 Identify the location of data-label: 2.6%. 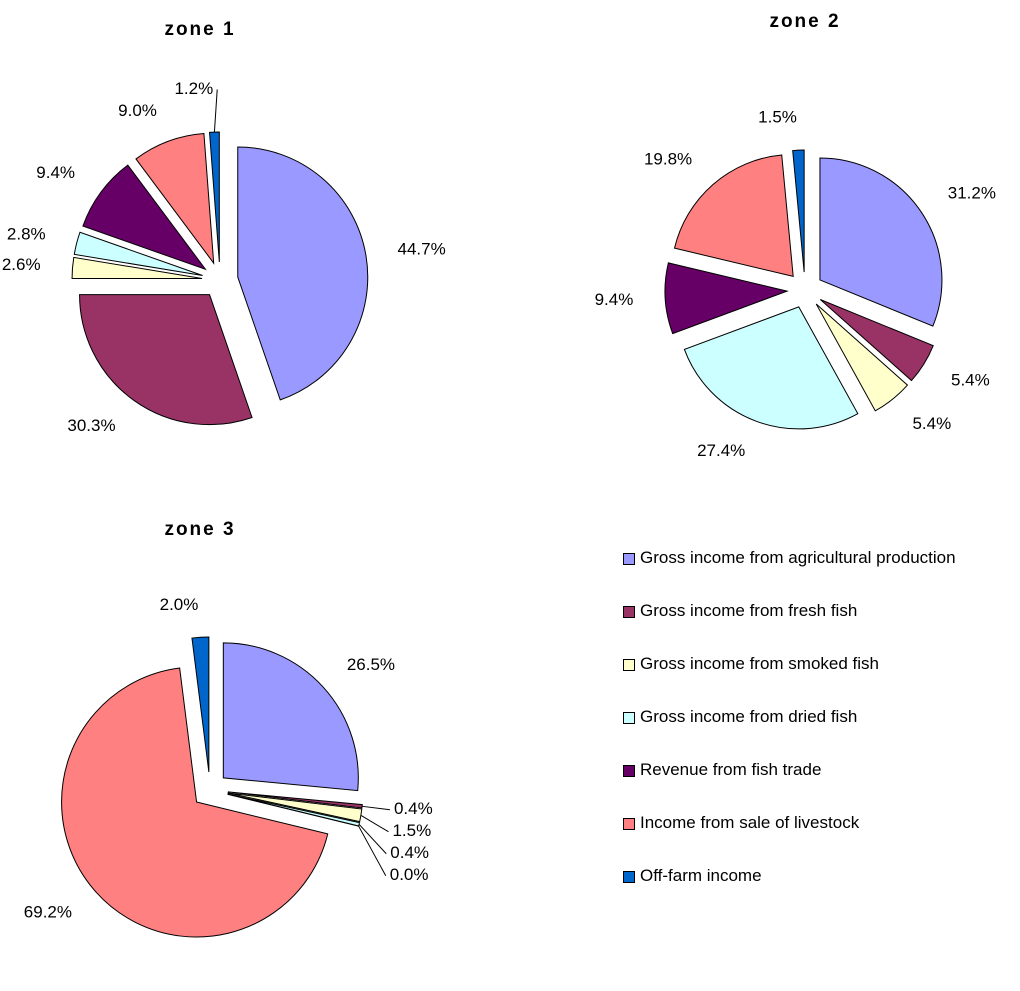
(21, 264).